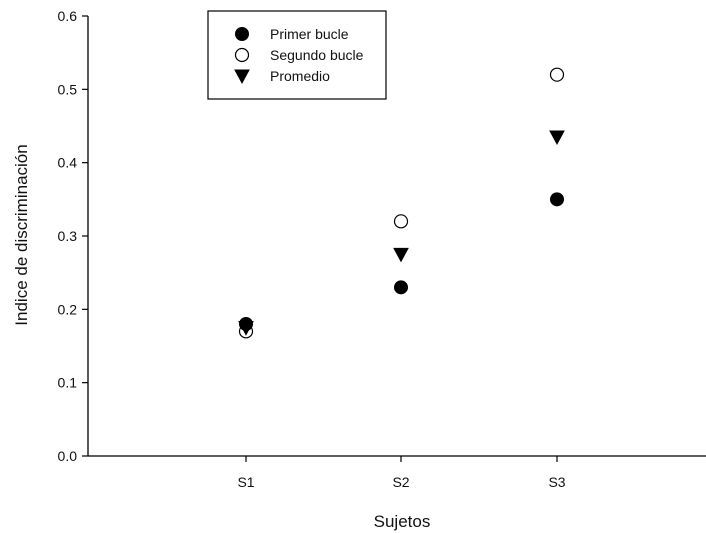  What do you see at coordinates (309, 34) in the screenshot?
I see `legend-label: Primer bucle` at bounding box center [309, 34].